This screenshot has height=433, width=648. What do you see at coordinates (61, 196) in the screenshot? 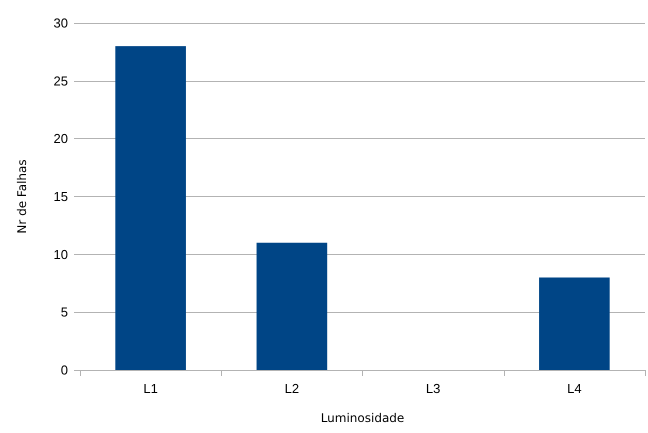
I see `y-tick-label: 15` at bounding box center [61, 196].